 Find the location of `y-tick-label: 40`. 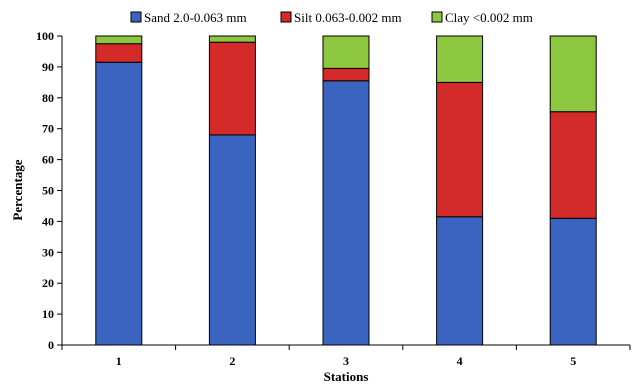

y-tick-label: 40 is located at coordinates (48, 221).